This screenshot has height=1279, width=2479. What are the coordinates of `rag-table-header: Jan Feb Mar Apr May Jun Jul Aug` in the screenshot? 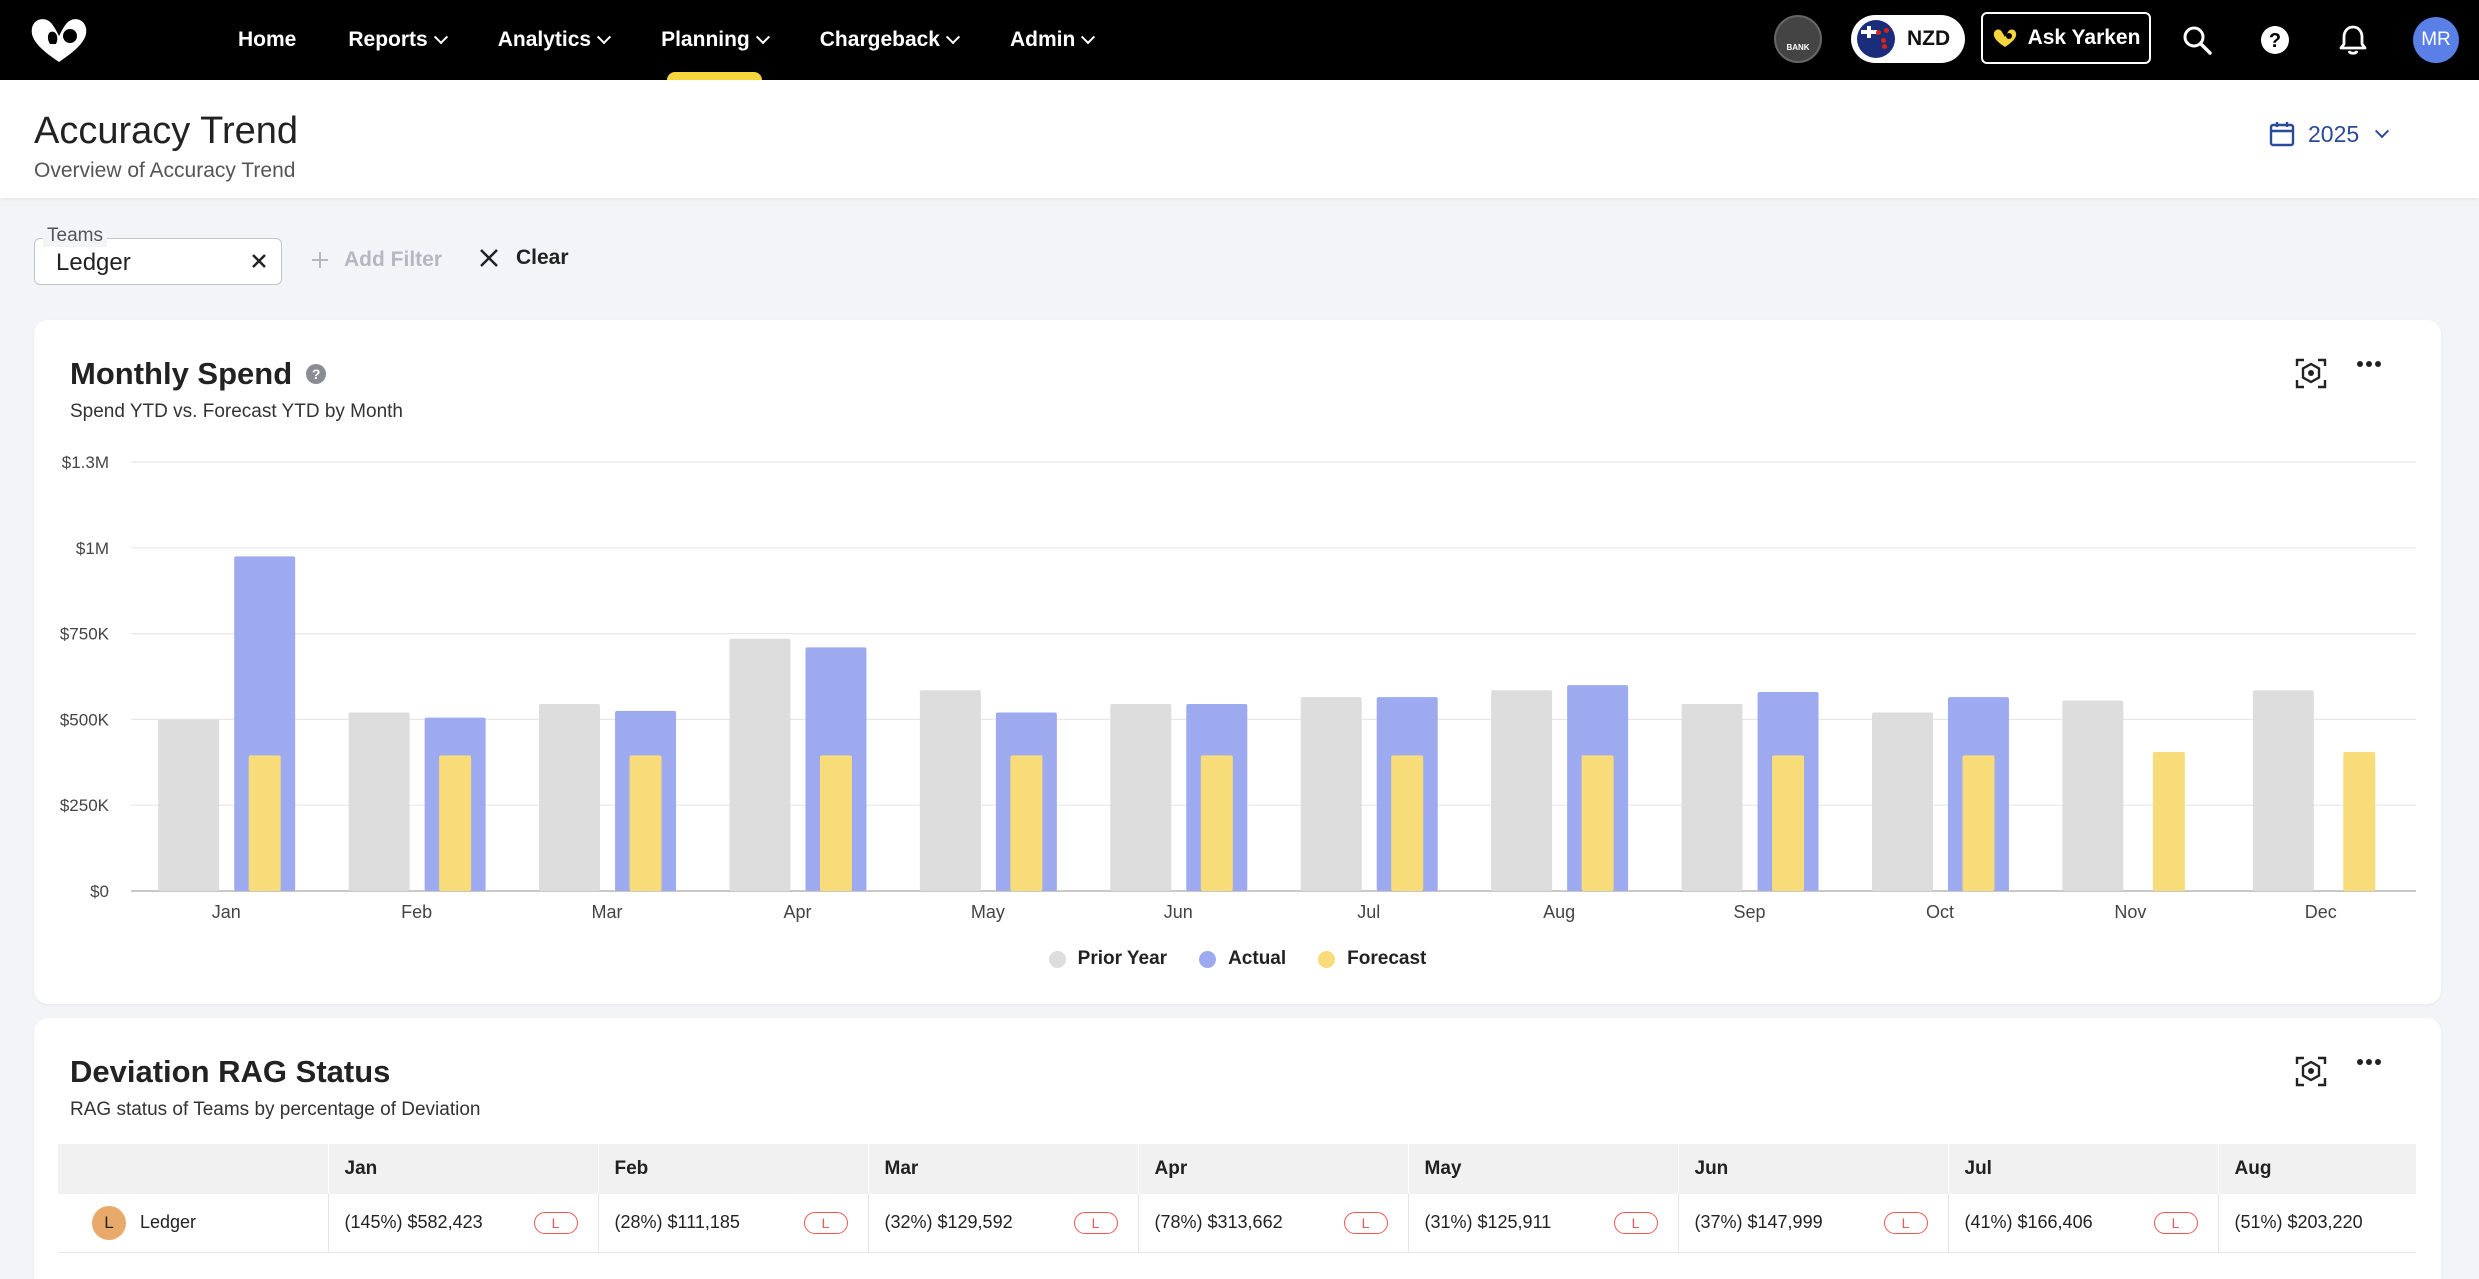 It's located at (1237, 1169).